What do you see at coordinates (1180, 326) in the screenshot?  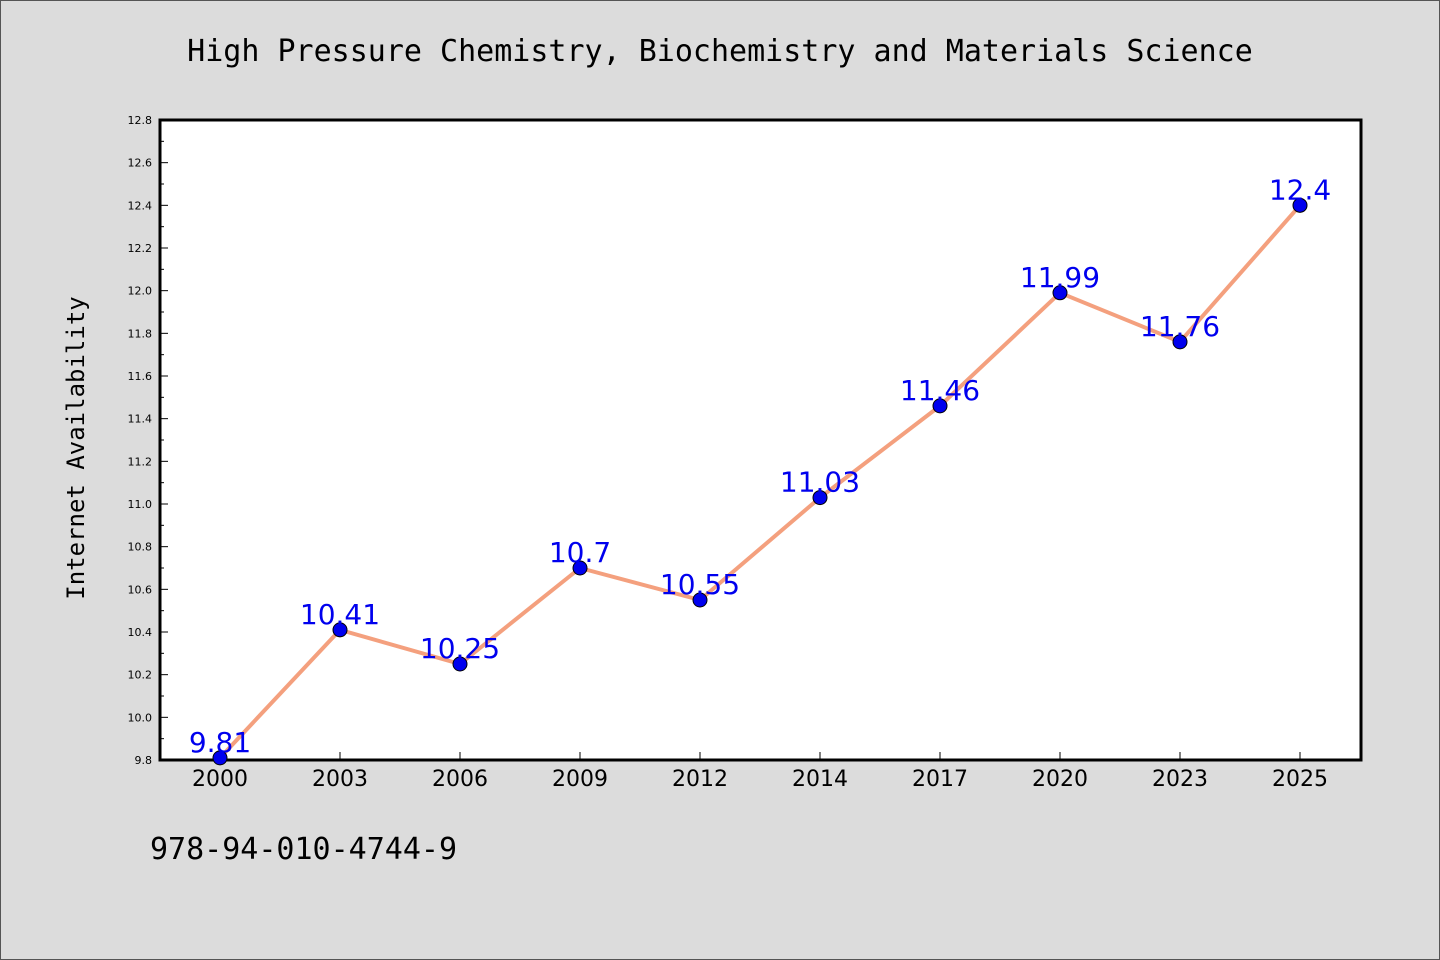 I see `data-label: 11.76` at bounding box center [1180, 326].